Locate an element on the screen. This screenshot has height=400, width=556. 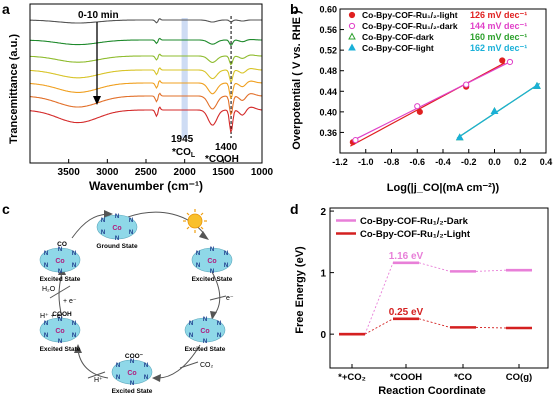
b-xtick-label-8: 0.4 is located at coordinates (546, 162).